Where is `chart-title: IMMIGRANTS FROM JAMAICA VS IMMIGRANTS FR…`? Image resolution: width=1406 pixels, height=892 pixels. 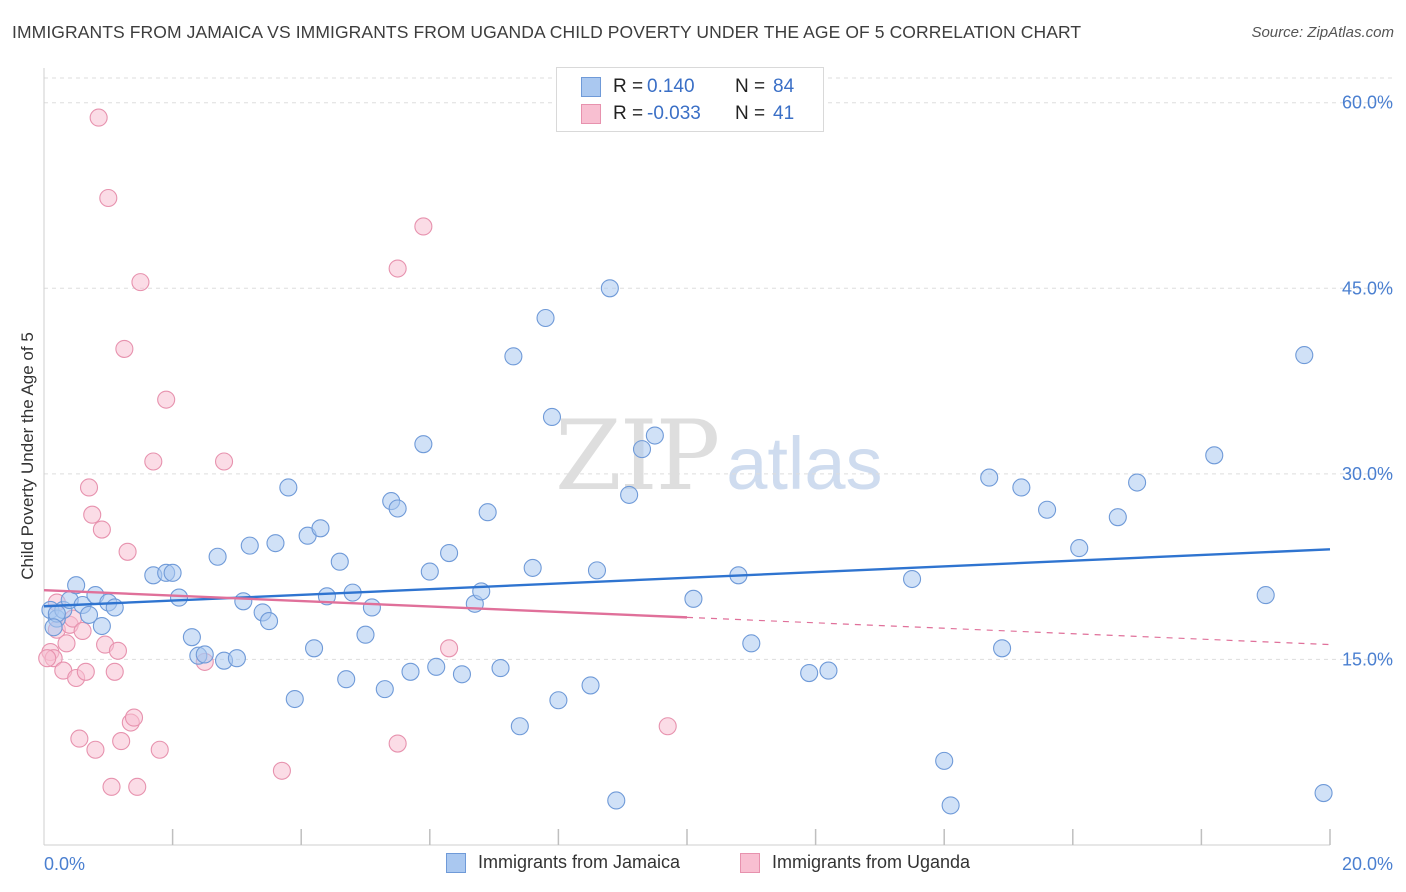 chart-title: IMMIGRANTS FROM JAMAICA VS IMMIGRANTS FR… is located at coordinates (547, 32).